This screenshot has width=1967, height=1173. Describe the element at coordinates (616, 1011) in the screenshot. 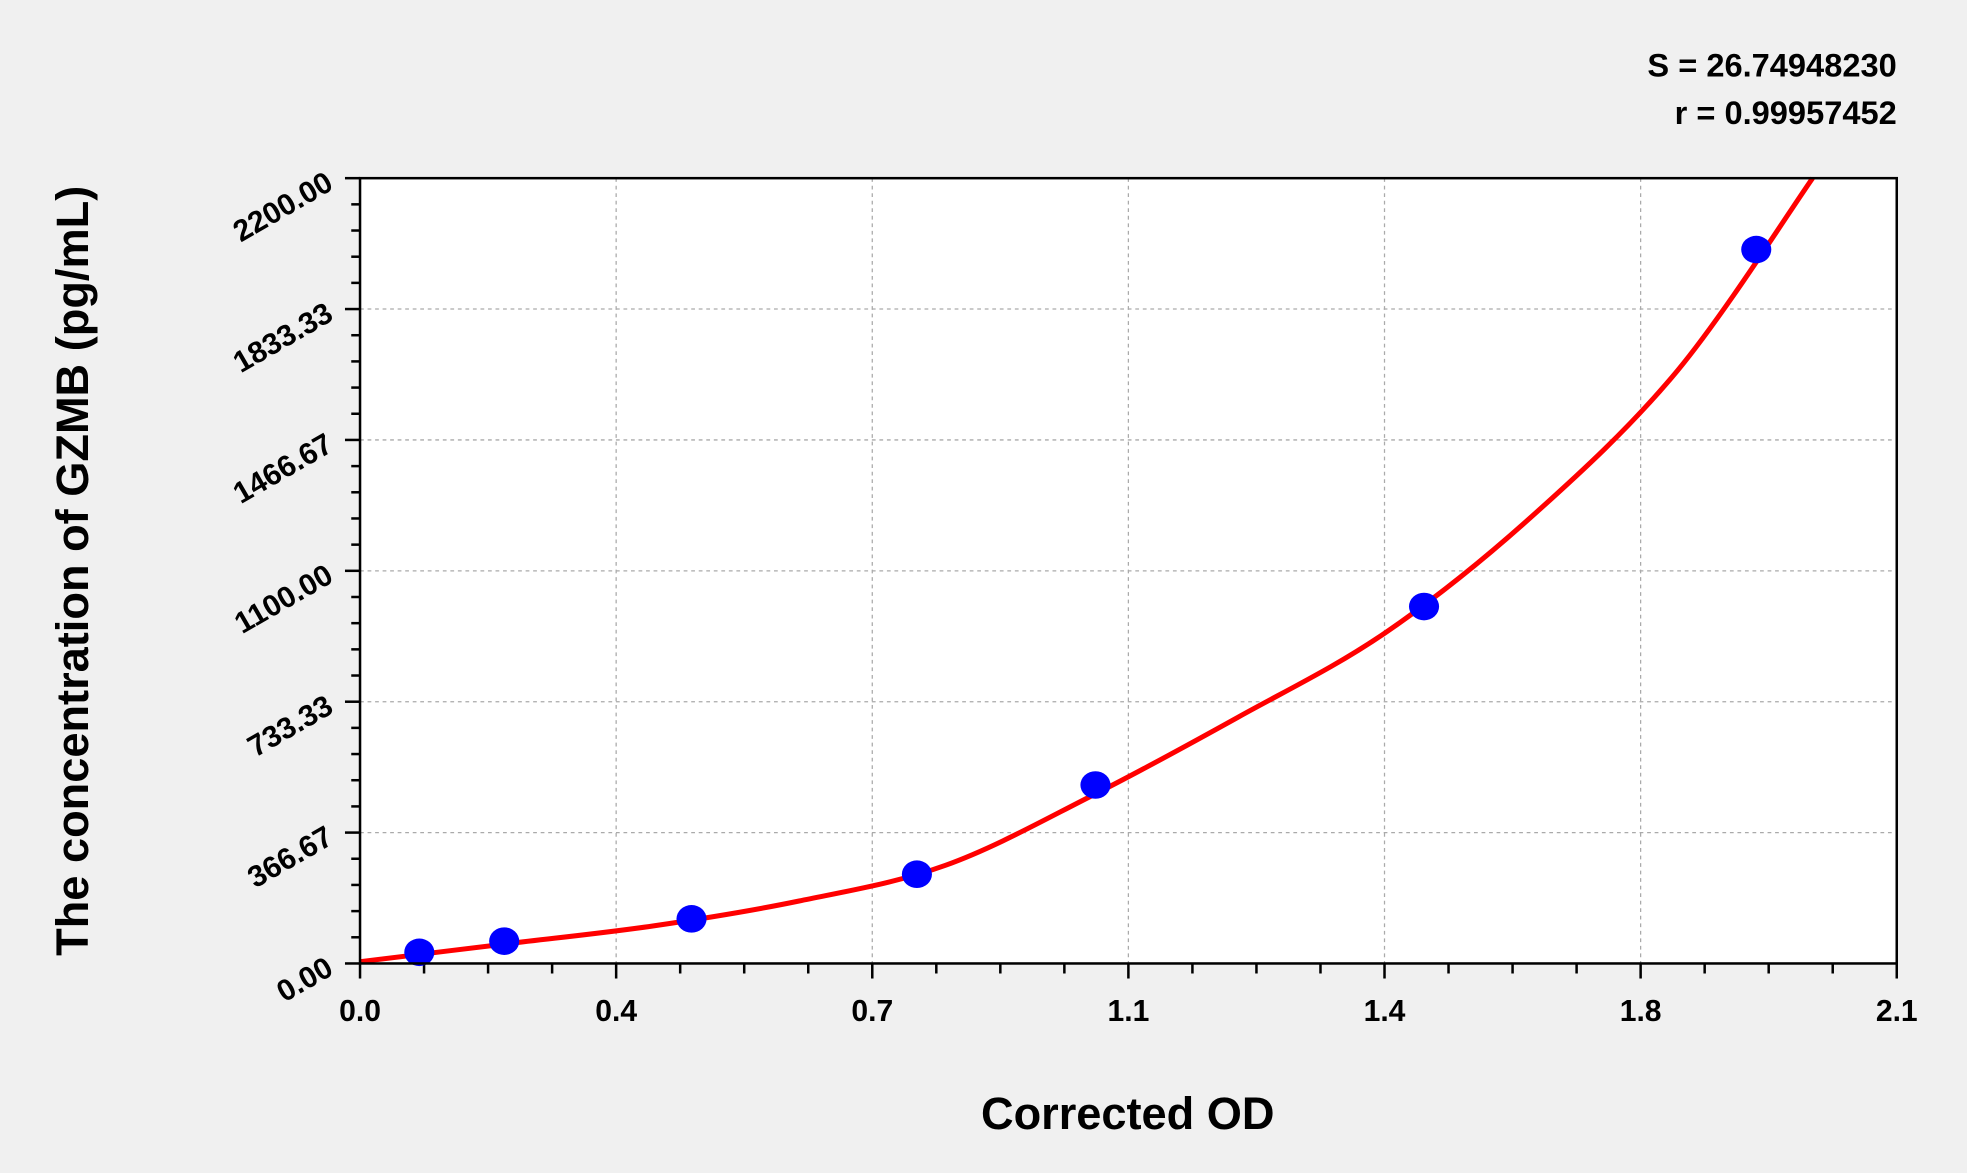

I see `x-tick-label: 0.4` at that location.